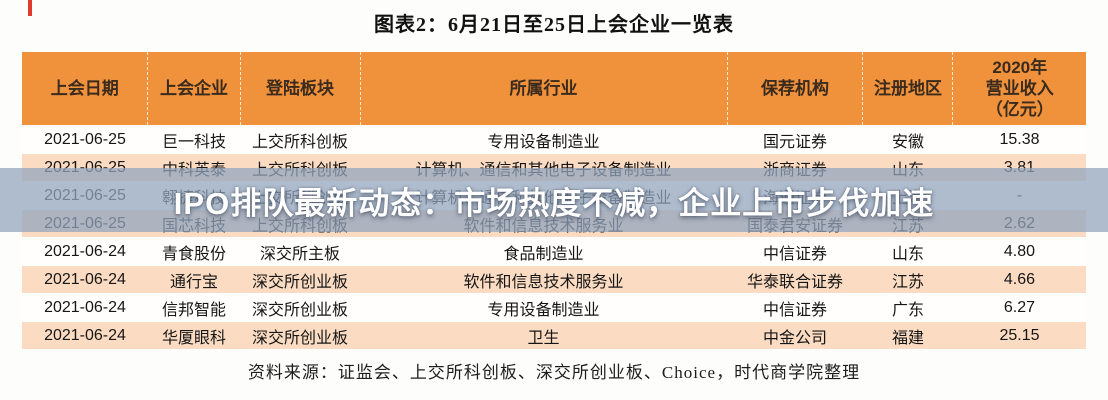 This screenshot has height=400, width=1108. What do you see at coordinates (795, 139) in the screenshot?
I see `table-cell: 国元证券` at bounding box center [795, 139].